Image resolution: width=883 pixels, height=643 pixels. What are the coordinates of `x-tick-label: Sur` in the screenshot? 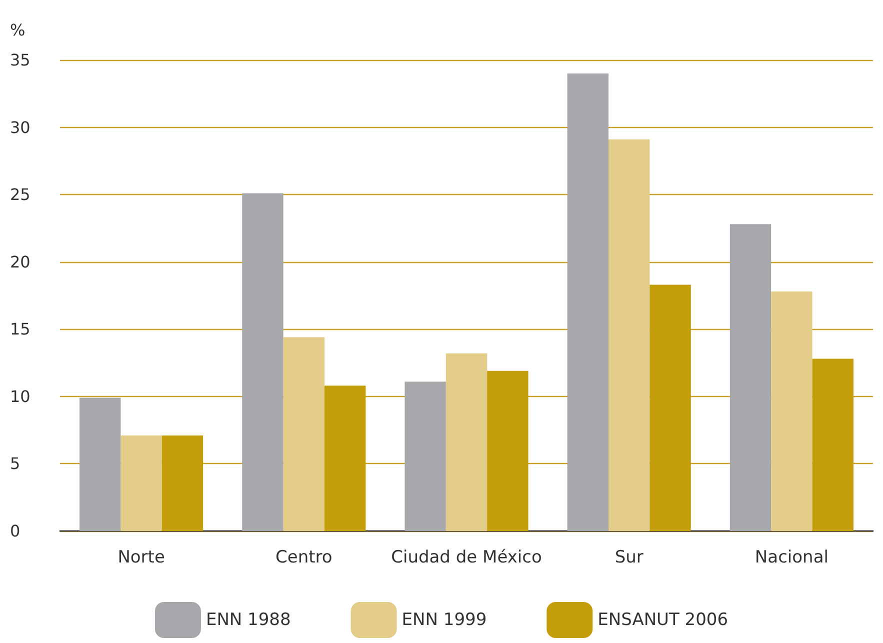 It's located at (629, 558).